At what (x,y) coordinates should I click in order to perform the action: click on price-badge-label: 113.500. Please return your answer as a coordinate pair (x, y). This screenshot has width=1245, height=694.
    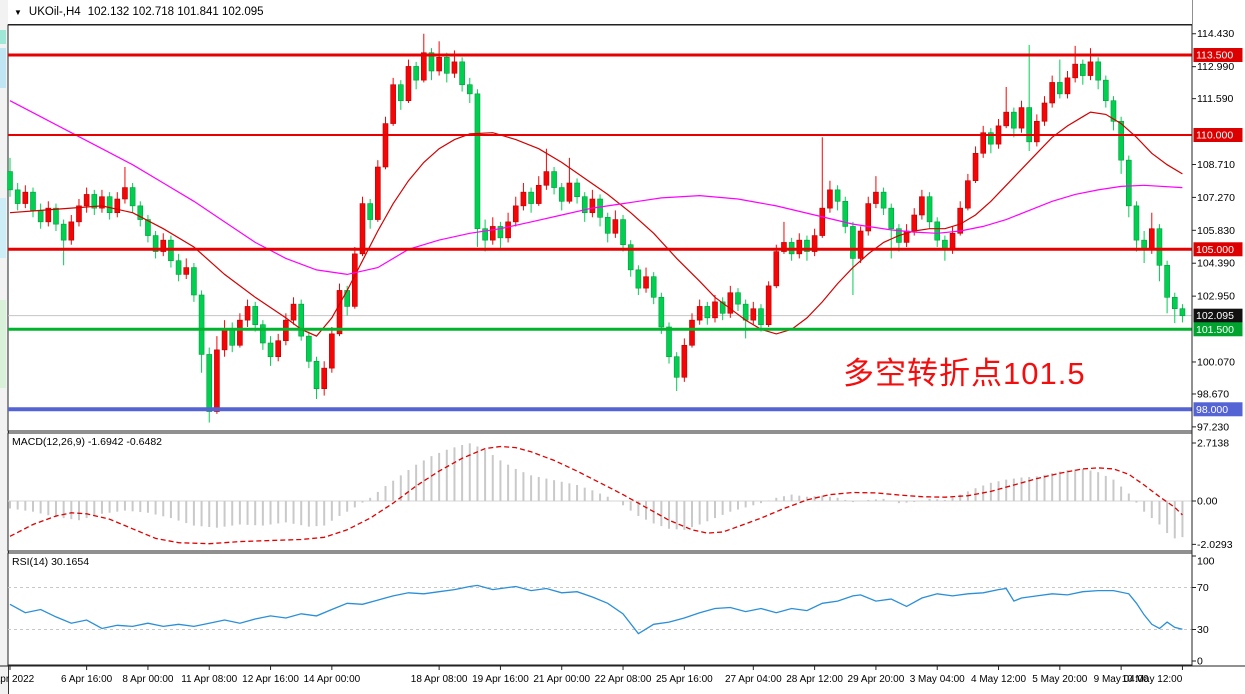
    Looking at the image, I should click on (1214, 56).